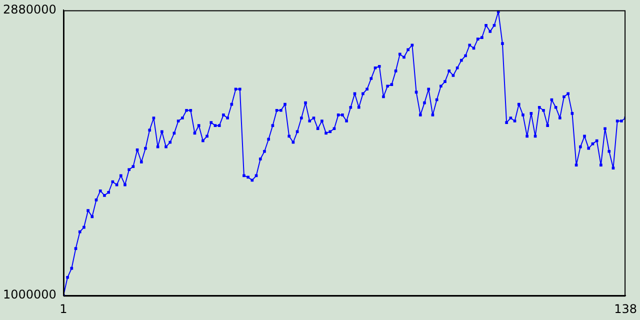  I want to click on y-tick-label: 1000000, so click(29, 295).